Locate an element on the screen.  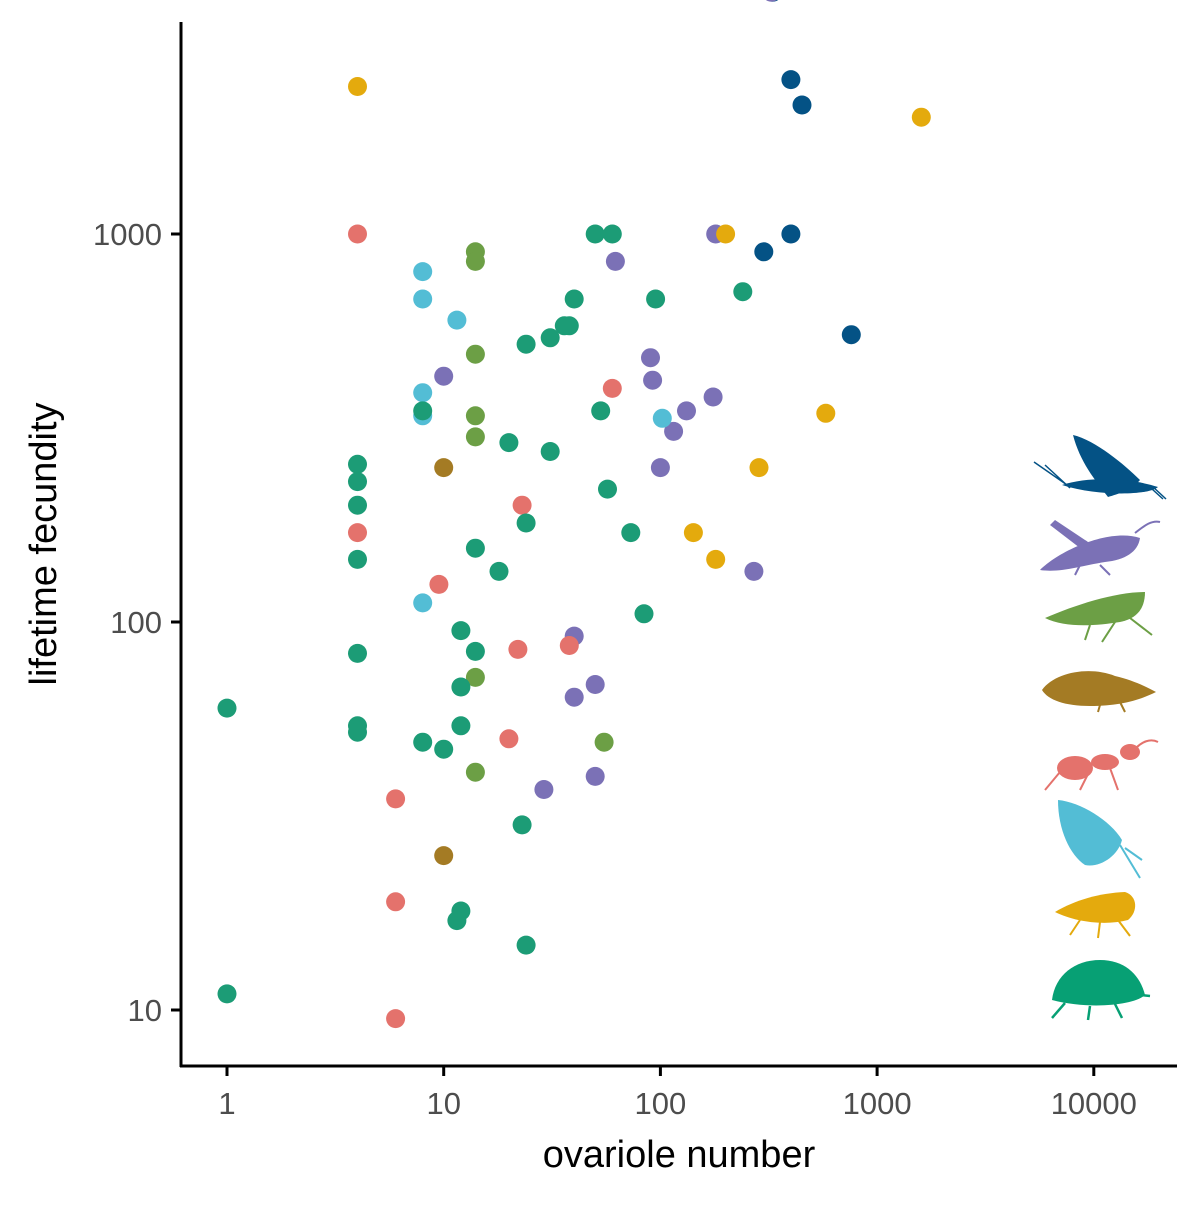
ant-icon is located at coordinates (1101, 765).